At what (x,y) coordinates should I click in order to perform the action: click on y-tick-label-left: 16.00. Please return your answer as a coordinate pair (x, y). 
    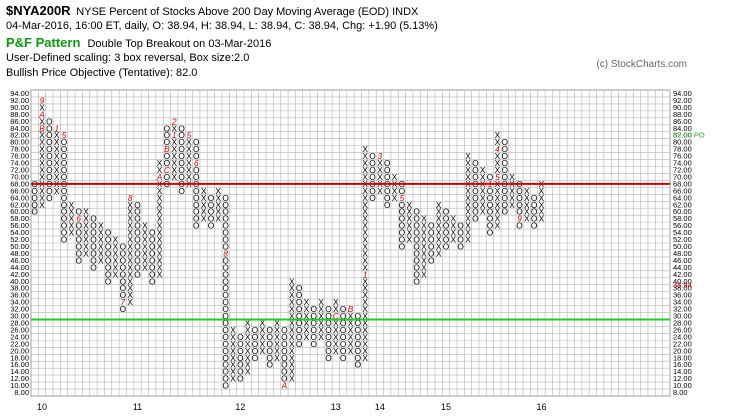
    Looking at the image, I should click on (19, 364).